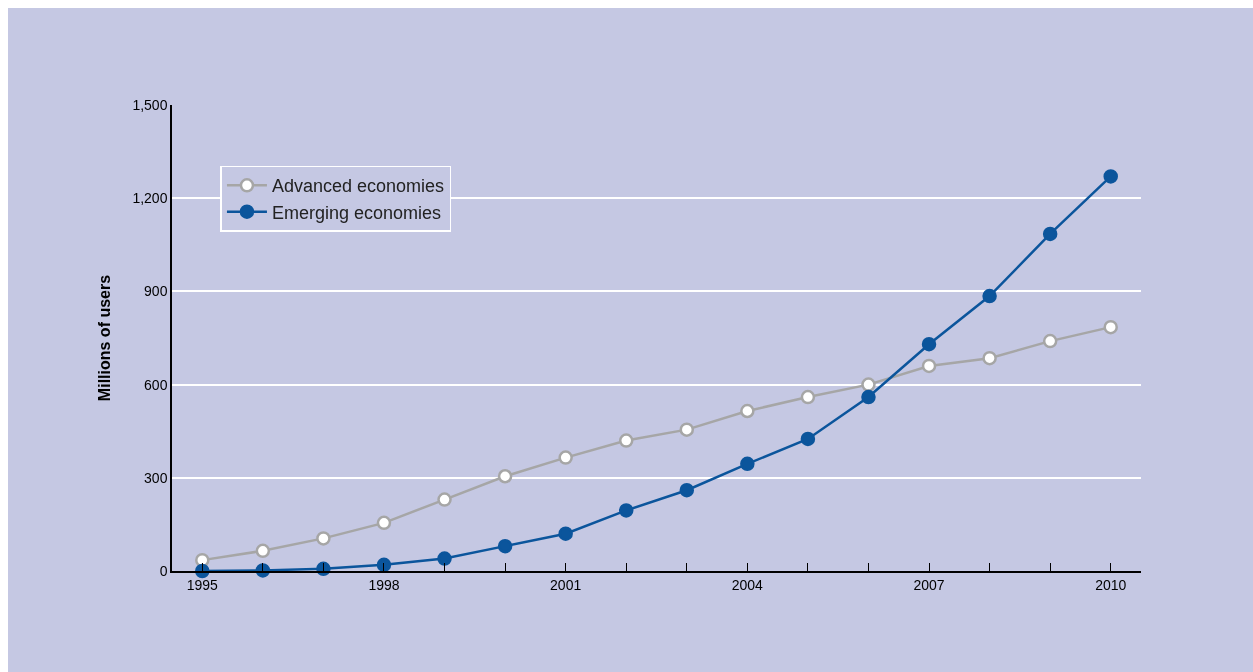  What do you see at coordinates (156, 477) in the screenshot?
I see `y-tick-label: 300` at bounding box center [156, 477].